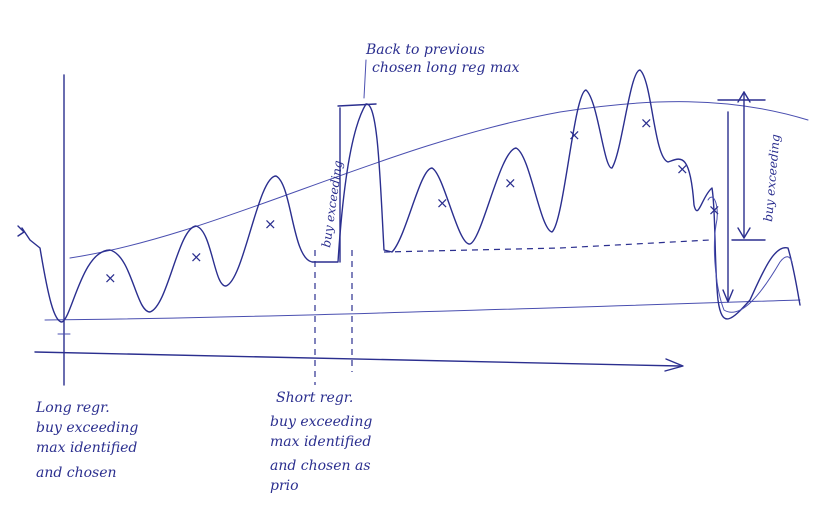  Describe the element at coordinates (750, 254) in the screenshot. I see `price-squiggle` at that location.